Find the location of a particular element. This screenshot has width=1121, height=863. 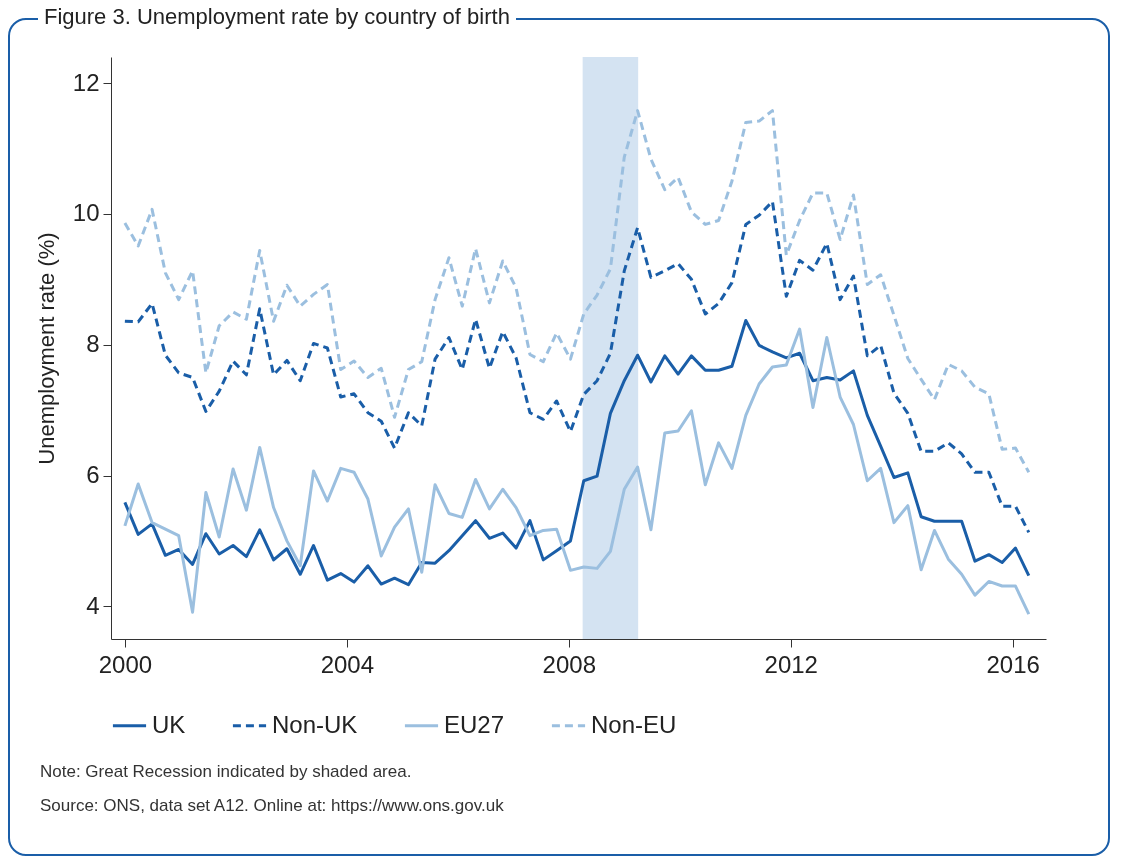

x-tick-label: 2008 is located at coordinates (569, 664).